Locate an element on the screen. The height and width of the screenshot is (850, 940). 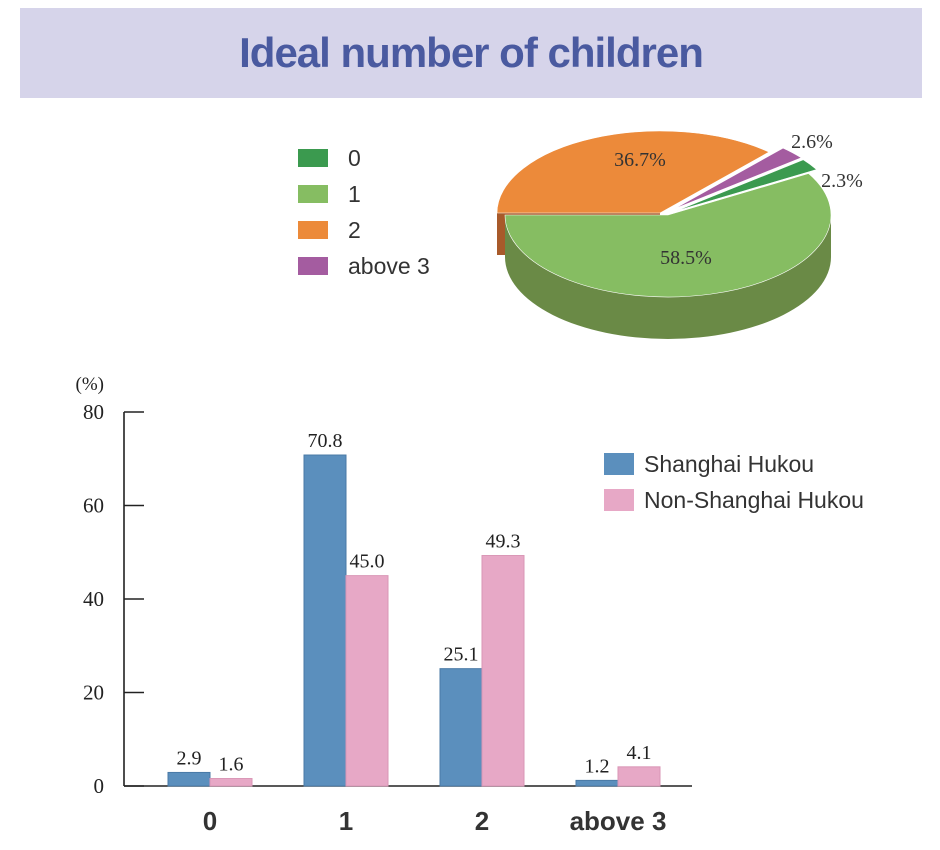
pie-legend: 0 1 2 above 3 is located at coordinates (364, 212).